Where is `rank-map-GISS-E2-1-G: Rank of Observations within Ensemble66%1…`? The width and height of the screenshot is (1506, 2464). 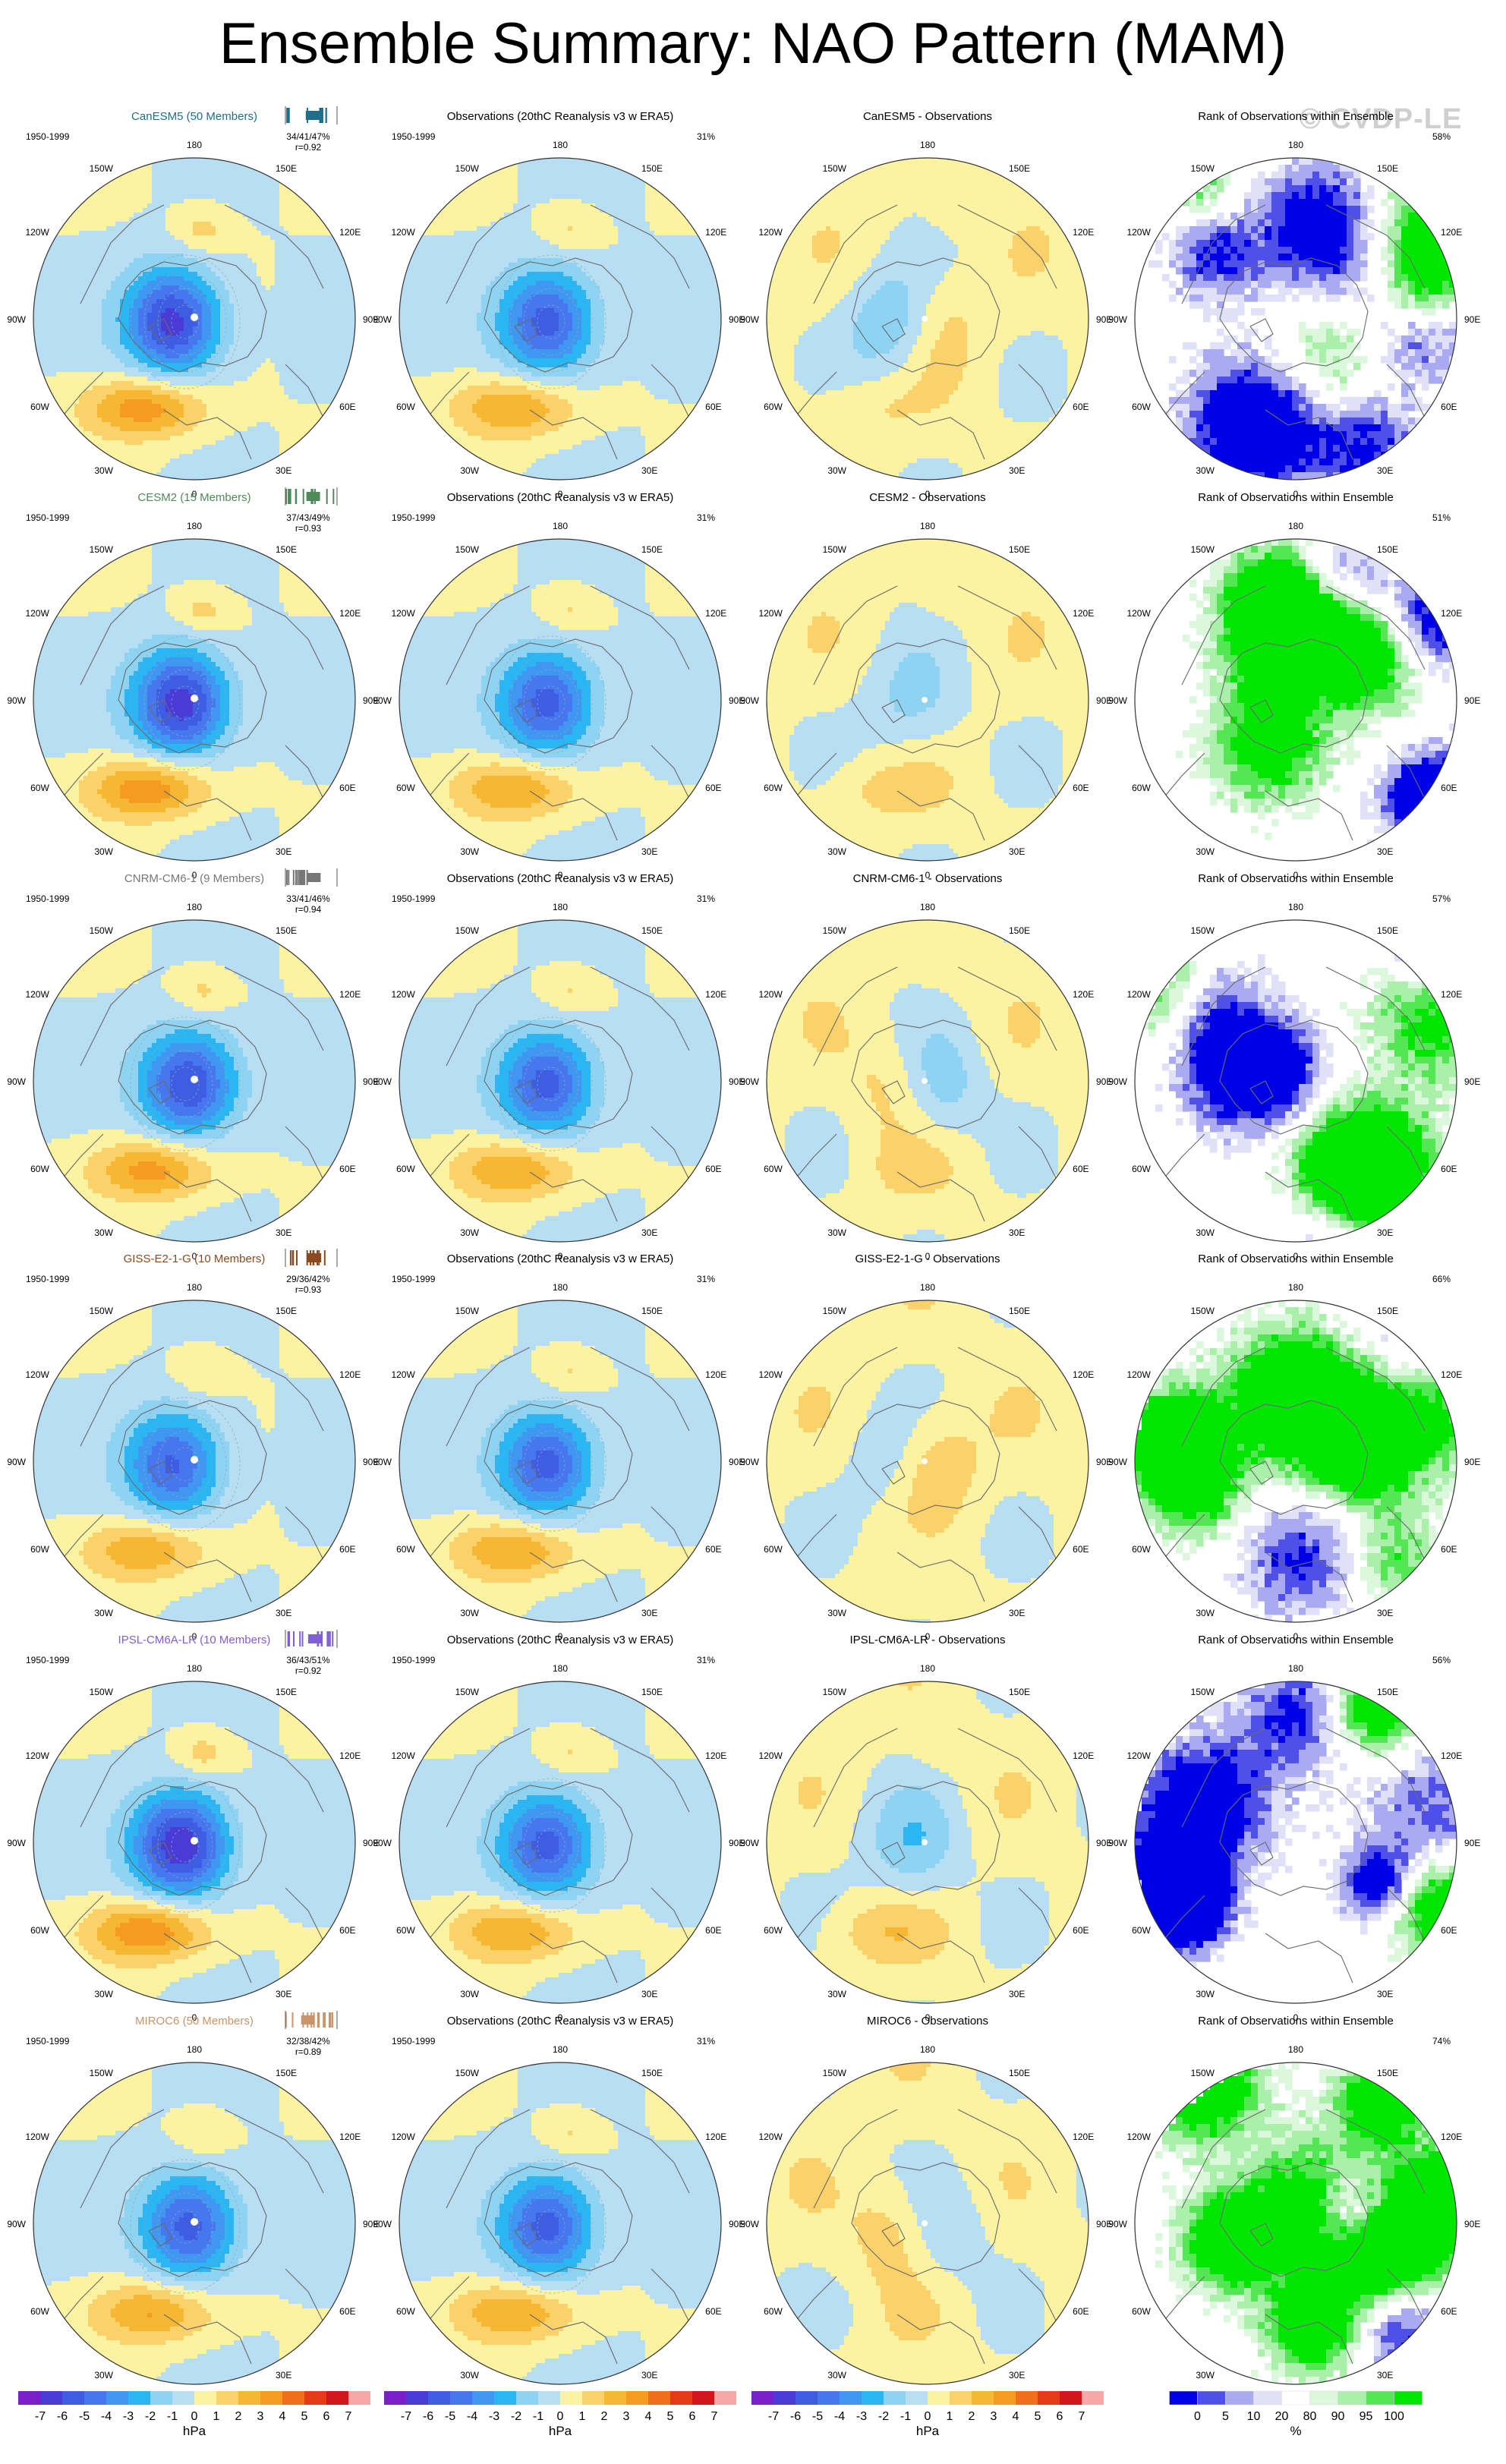
rank-map-GISS-E2-1-G: Rank of Observations within Ensemble66%1… is located at coordinates (1294, 1447).